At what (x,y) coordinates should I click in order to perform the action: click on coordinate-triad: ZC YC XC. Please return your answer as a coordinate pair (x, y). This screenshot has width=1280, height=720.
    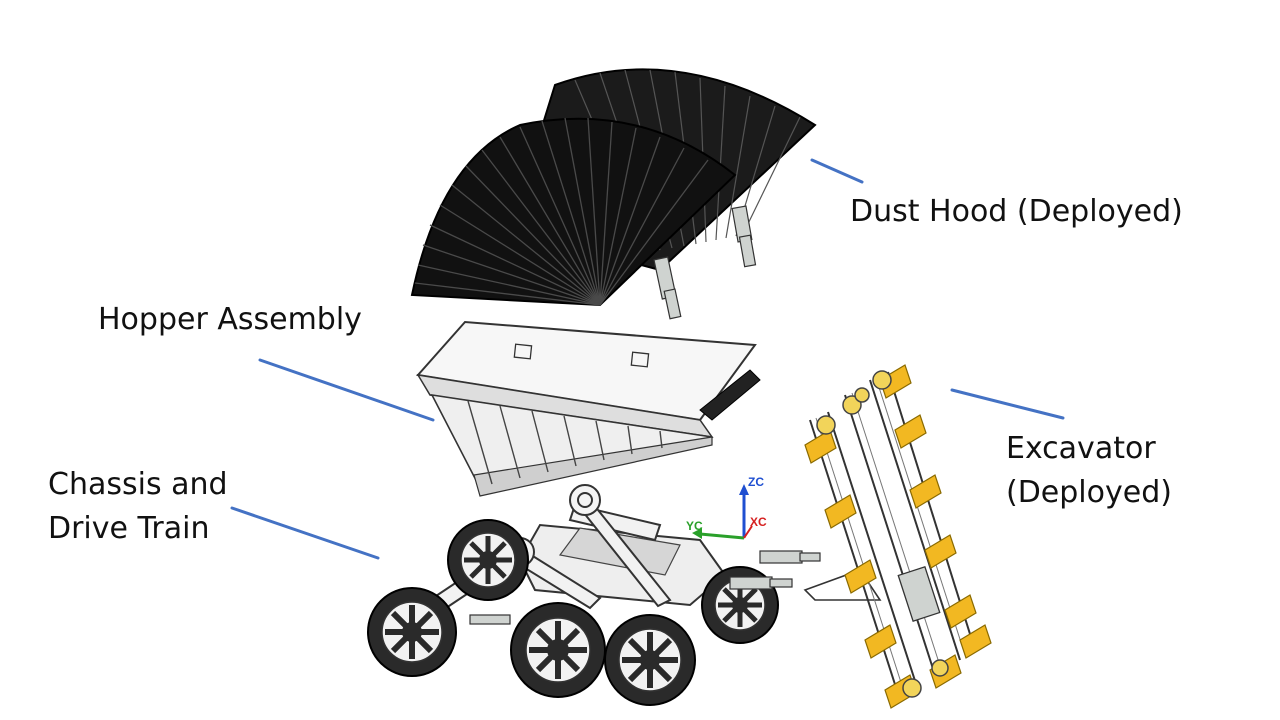
    Looking at the image, I should click on (726, 507).